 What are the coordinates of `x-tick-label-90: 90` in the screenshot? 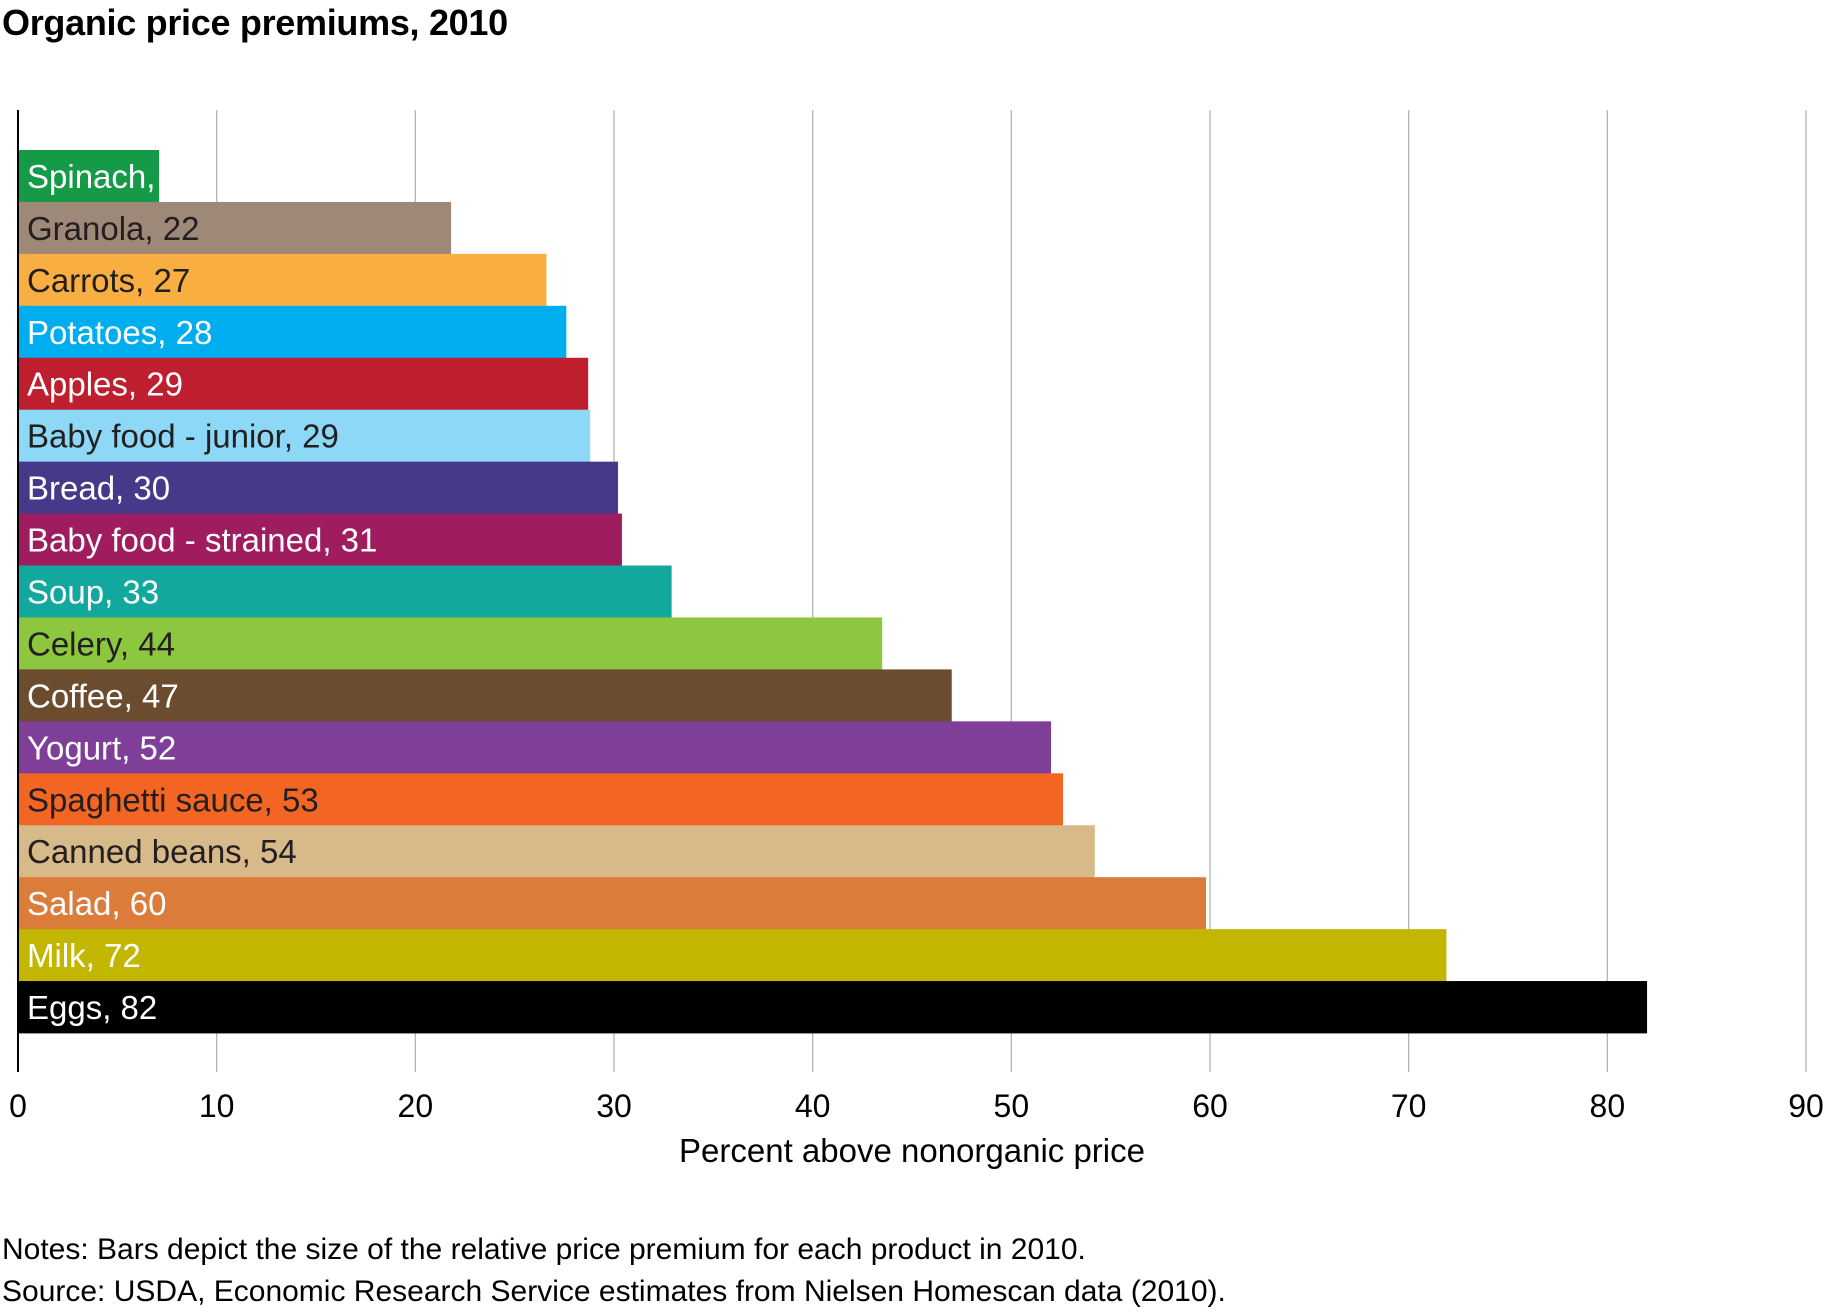 It's located at (1806, 1106).